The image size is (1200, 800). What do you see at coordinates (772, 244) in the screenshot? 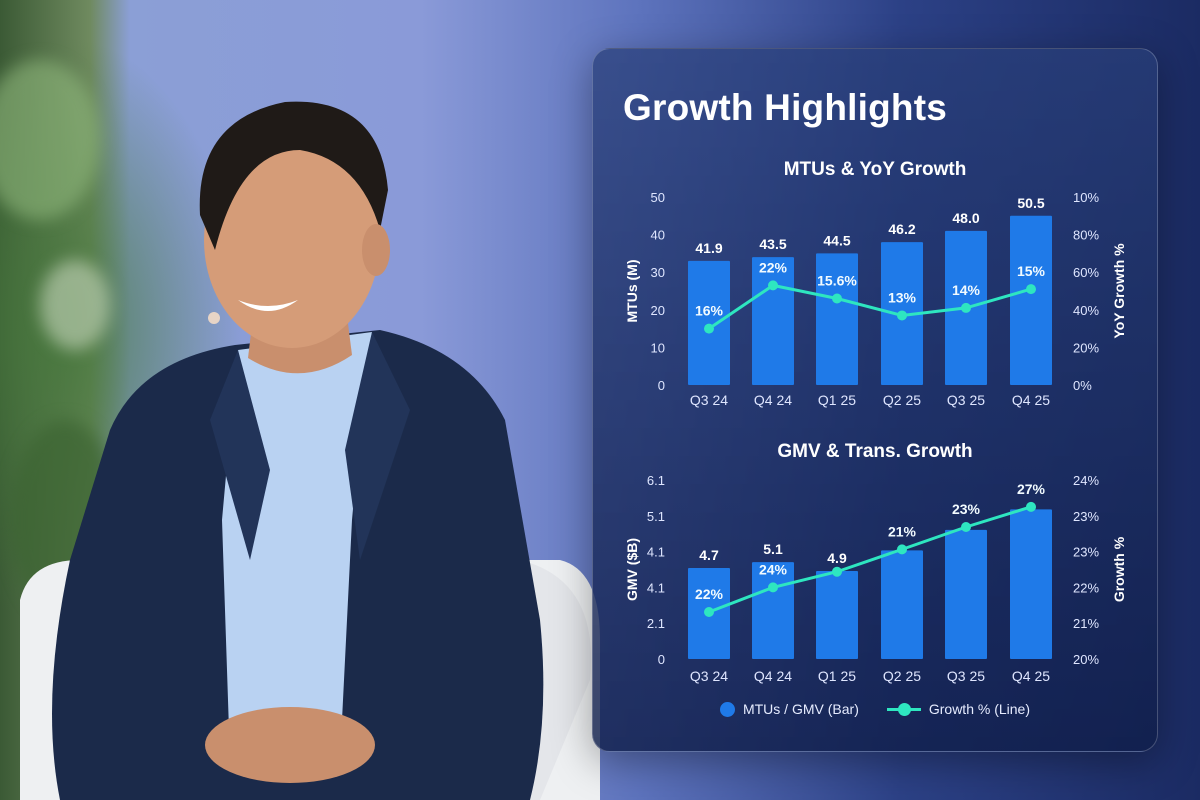
I see `bar-value-label: 43.5` at bounding box center [772, 244].